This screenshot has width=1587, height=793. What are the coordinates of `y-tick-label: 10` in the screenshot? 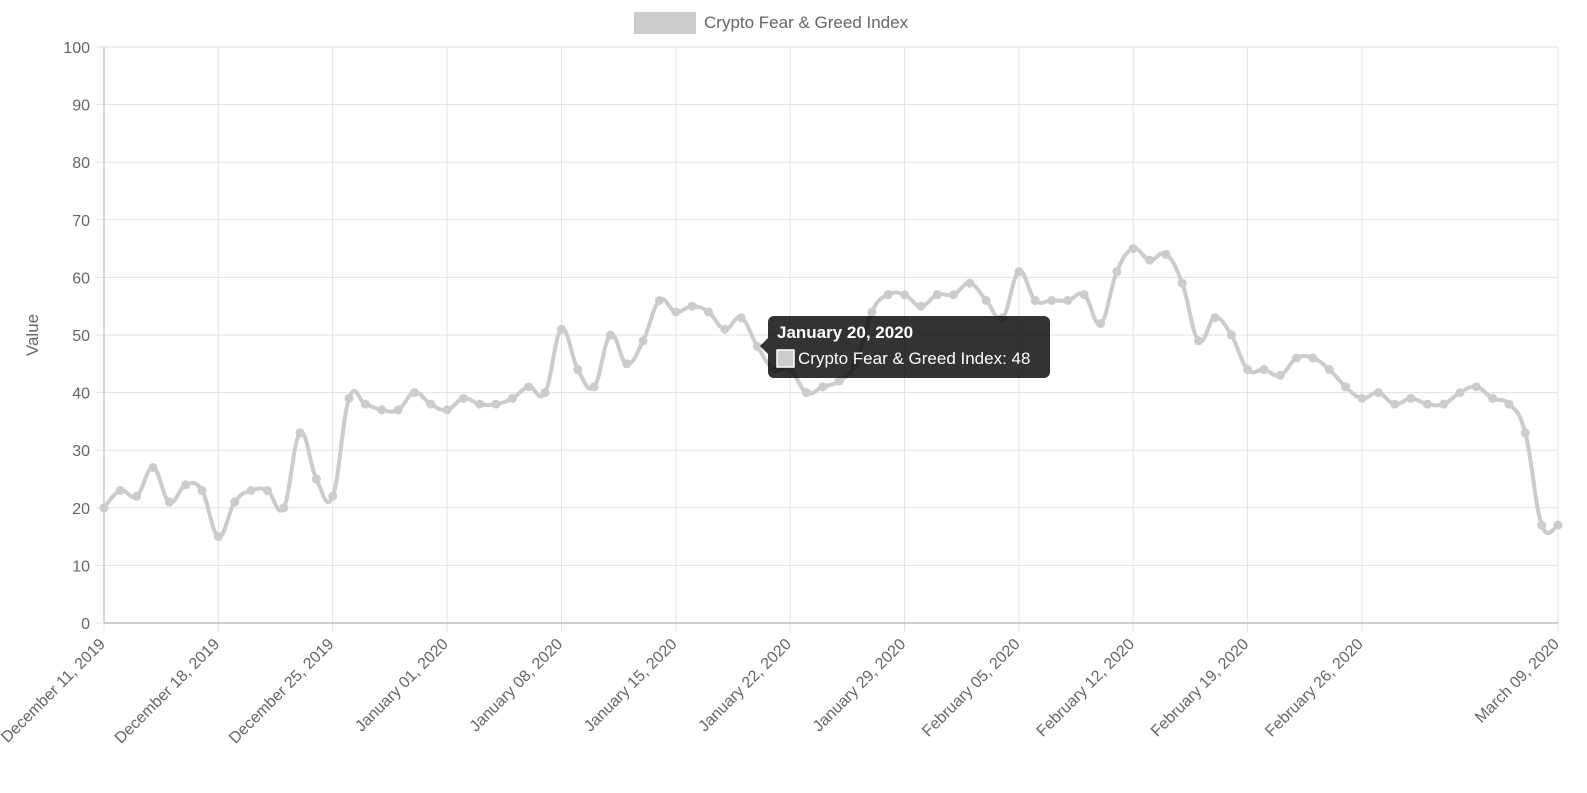 It's located at (81, 566).